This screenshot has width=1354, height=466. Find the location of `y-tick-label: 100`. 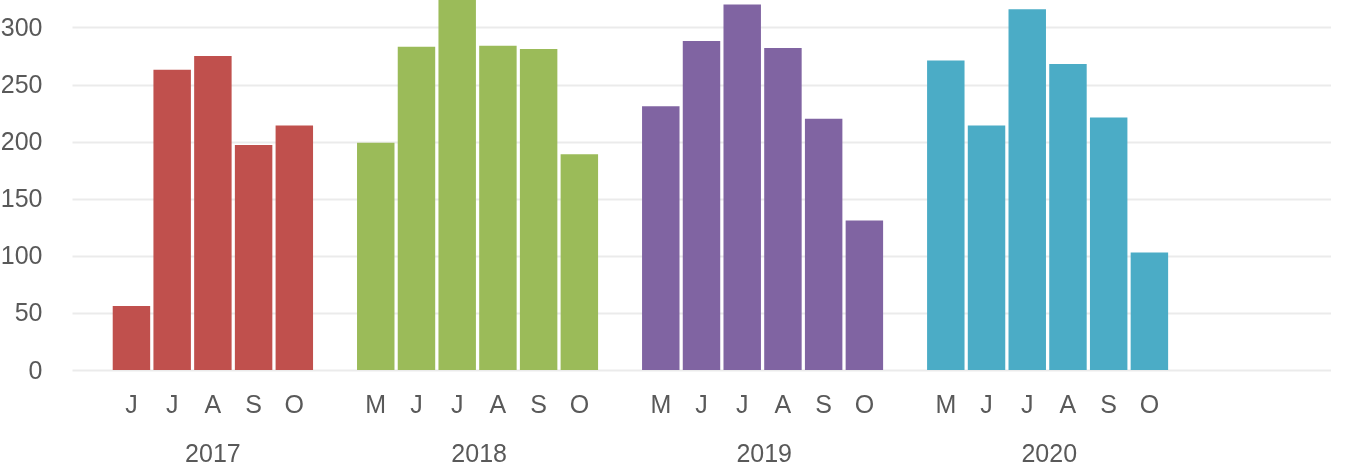

y-tick-label: 100 is located at coordinates (21, 255).